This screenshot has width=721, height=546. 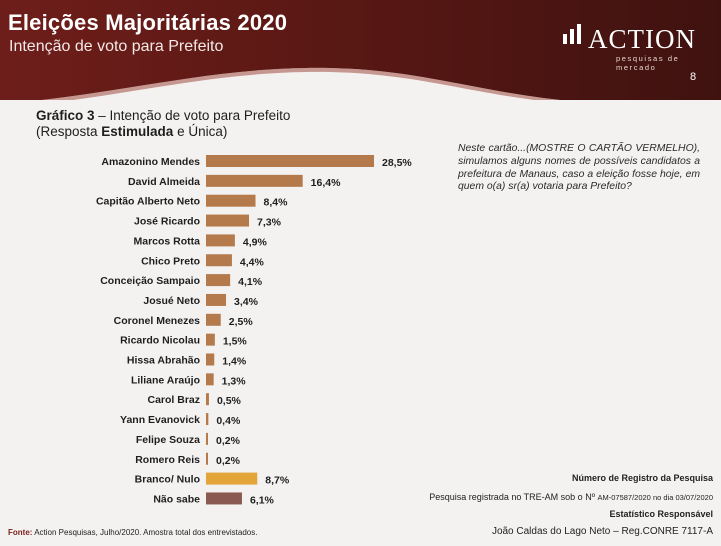 I want to click on chart-subtitle-open: (Resposta, so click(x=69, y=131).